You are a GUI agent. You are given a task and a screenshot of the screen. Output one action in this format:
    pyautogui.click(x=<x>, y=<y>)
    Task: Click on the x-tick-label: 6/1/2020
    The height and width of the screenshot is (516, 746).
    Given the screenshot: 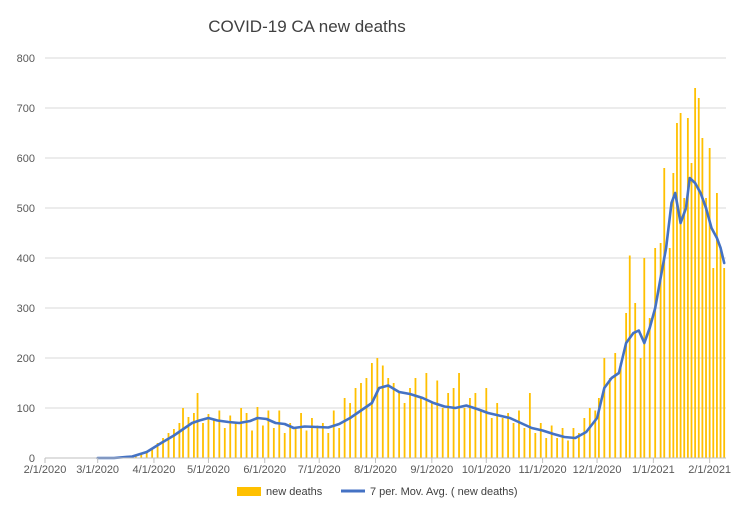 What is the action you would take?
    pyautogui.click(x=264, y=470)
    